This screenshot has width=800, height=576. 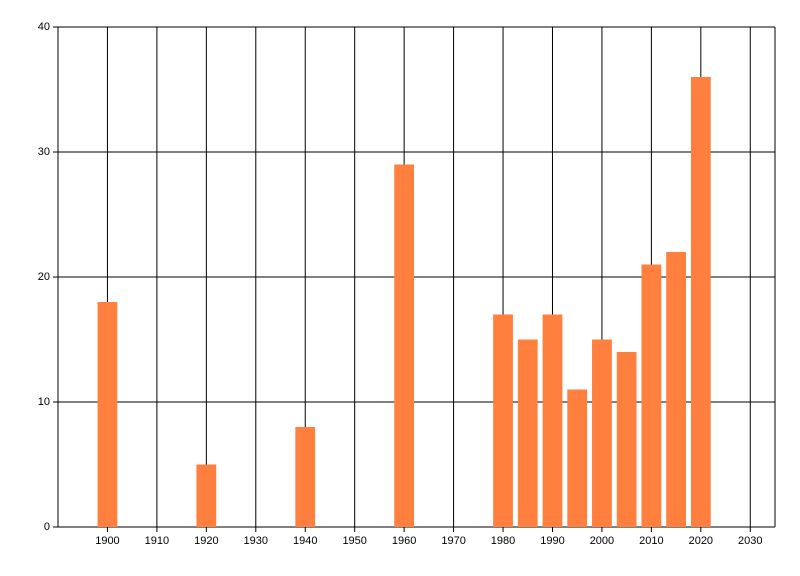 What do you see at coordinates (701, 541) in the screenshot?
I see `x-tick-label: 2020` at bounding box center [701, 541].